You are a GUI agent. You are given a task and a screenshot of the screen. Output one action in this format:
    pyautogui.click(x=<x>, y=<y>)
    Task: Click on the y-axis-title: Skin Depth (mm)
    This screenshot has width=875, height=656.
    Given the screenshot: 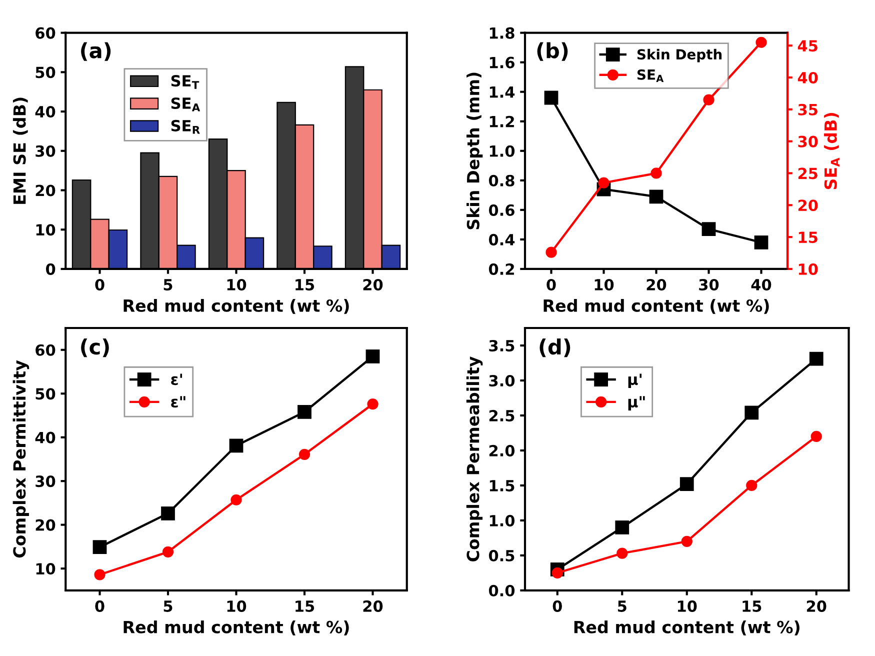 What is the action you would take?
    pyautogui.click(x=474, y=151)
    